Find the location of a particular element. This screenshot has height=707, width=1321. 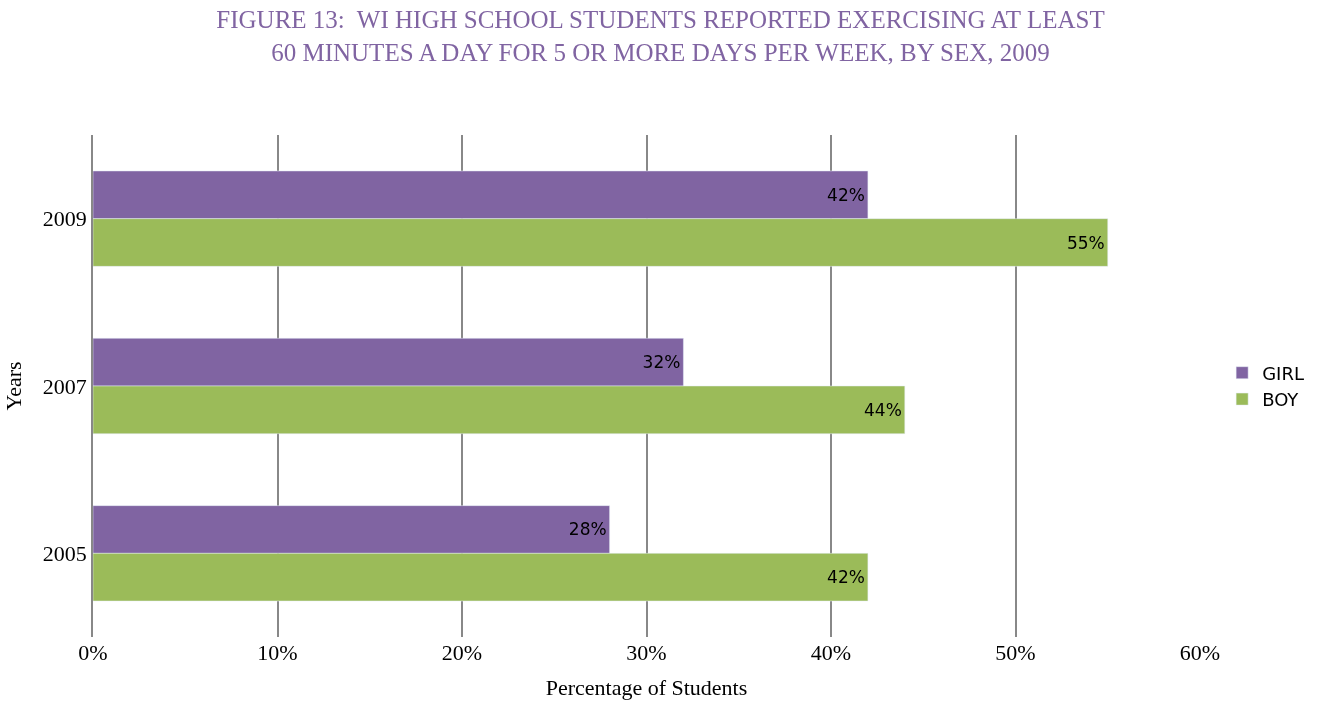

x-tick-label: 40% is located at coordinates (831, 652).